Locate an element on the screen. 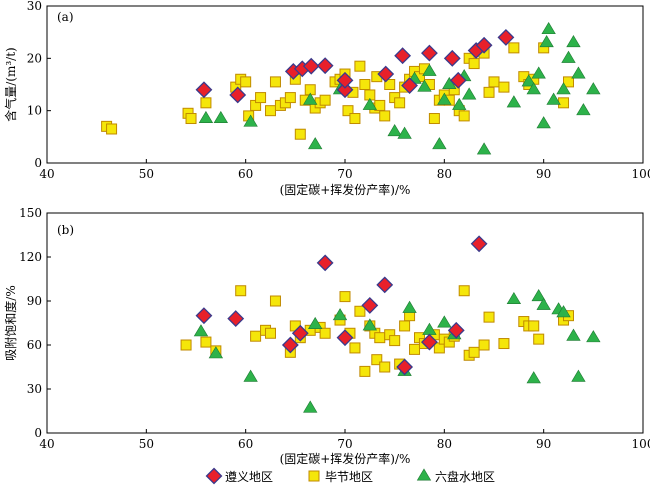 The width and height of the screenshot is (650, 488). x-tick-label: 40 is located at coordinates (46, 174).